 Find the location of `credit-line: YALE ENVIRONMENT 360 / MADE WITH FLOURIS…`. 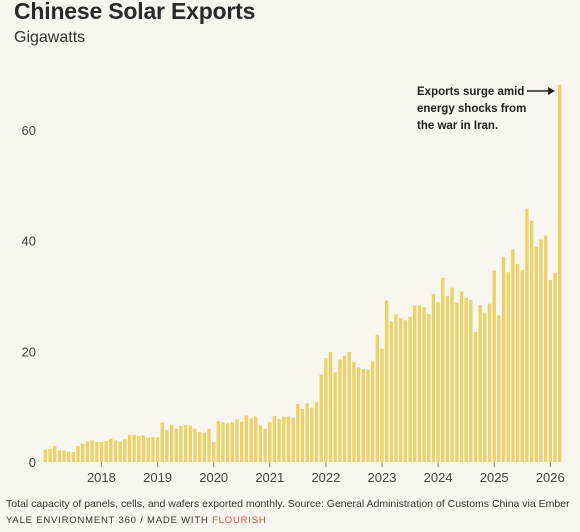

credit-line: YALE ENVIRONMENT 360 / MADE WITH FLOURIS… is located at coordinates (136, 520).